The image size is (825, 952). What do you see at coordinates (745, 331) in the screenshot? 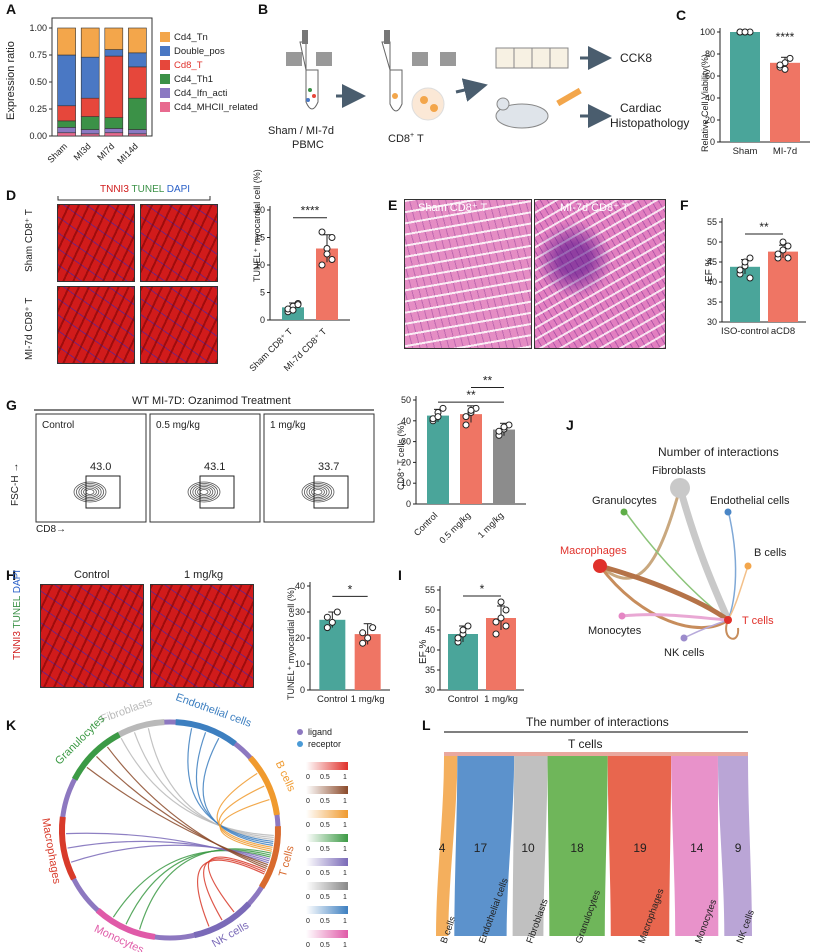
I see `x-tick-label: ISO-control` at bounding box center [745, 331].